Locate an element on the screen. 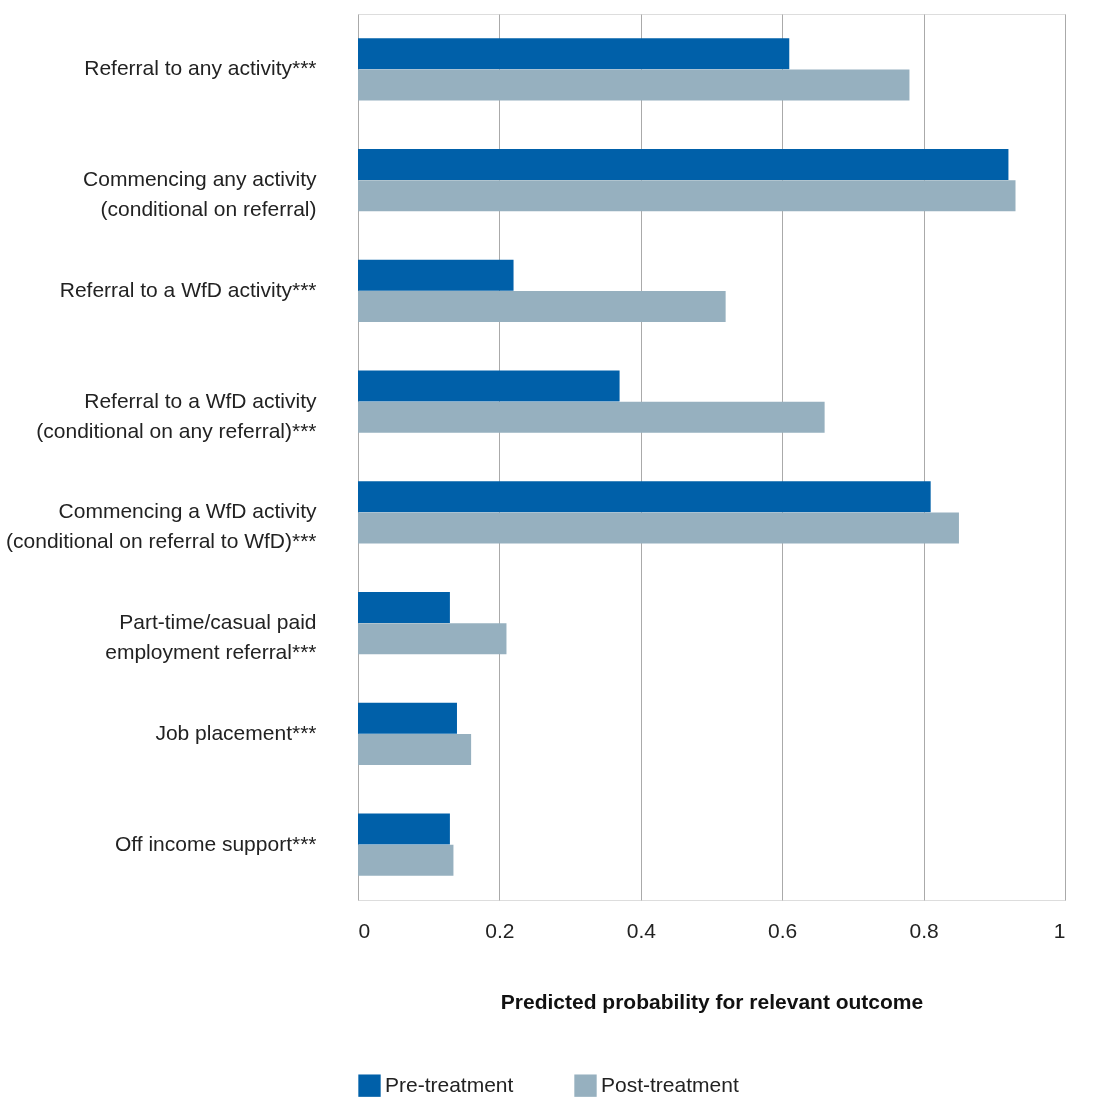  y-tick-label: Part-time/casual paid employment referral*** is located at coordinates (211, 637).